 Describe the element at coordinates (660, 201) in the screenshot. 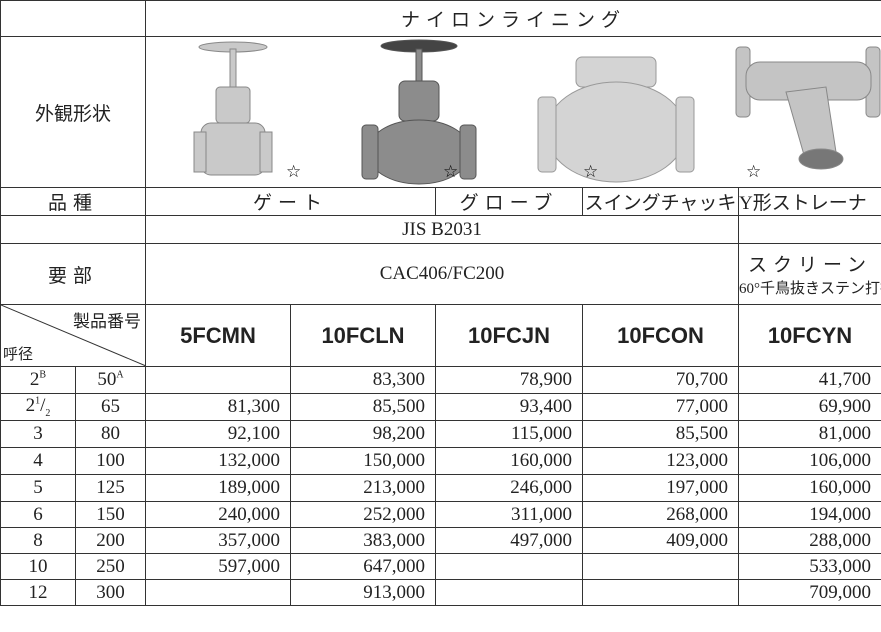

I see `type: スイングチャッキ` at that location.